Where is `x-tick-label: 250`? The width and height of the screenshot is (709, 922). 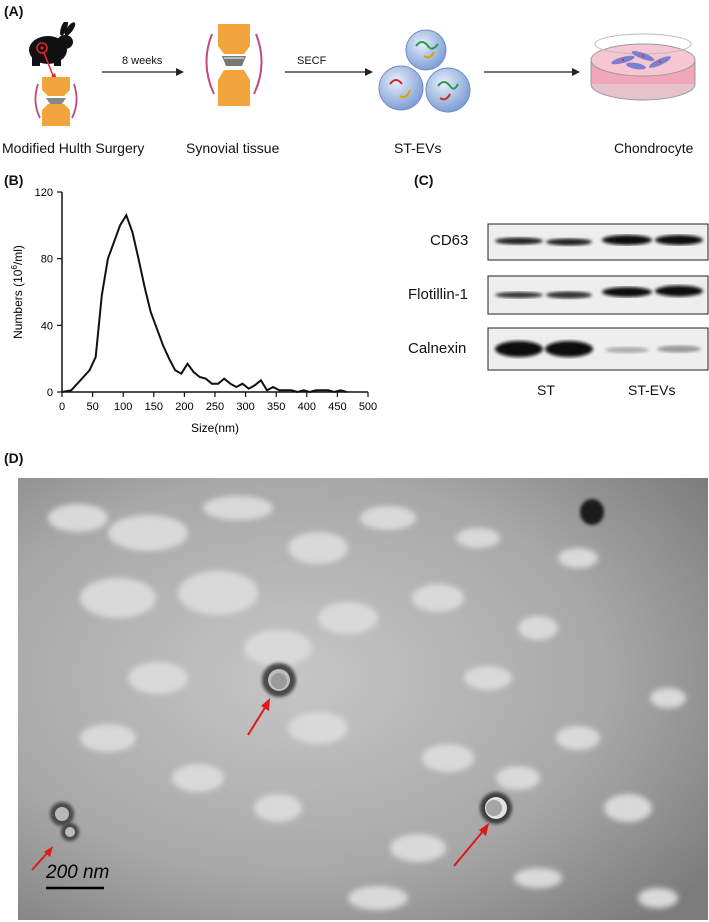
x-tick-label: 250 is located at coordinates (215, 407).